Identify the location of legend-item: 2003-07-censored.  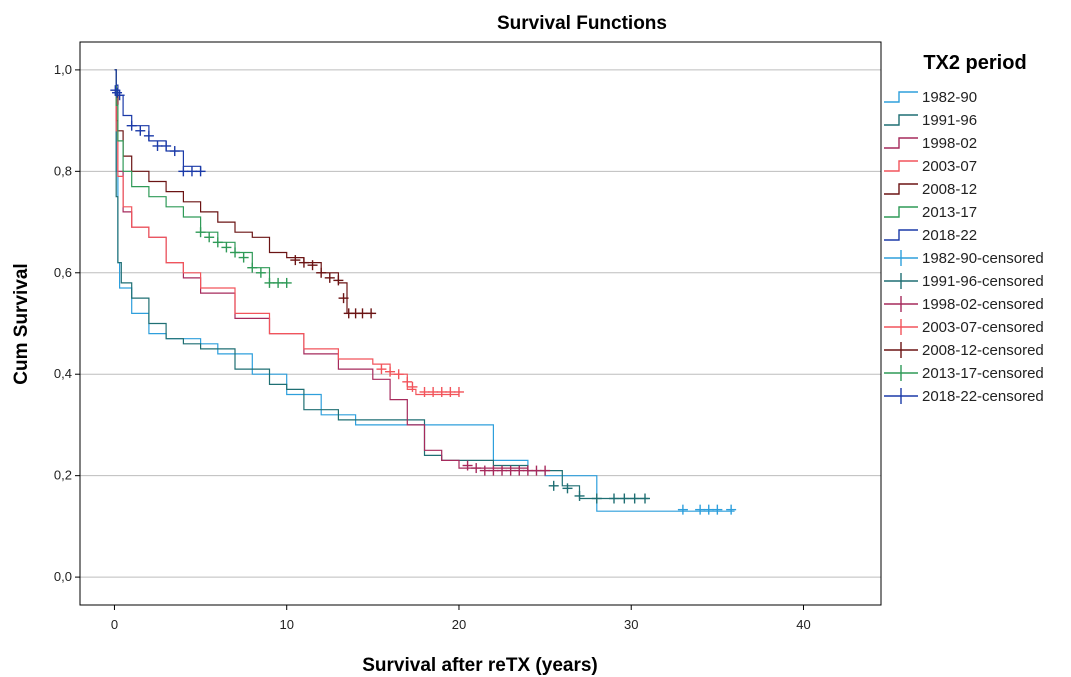
(964, 327).